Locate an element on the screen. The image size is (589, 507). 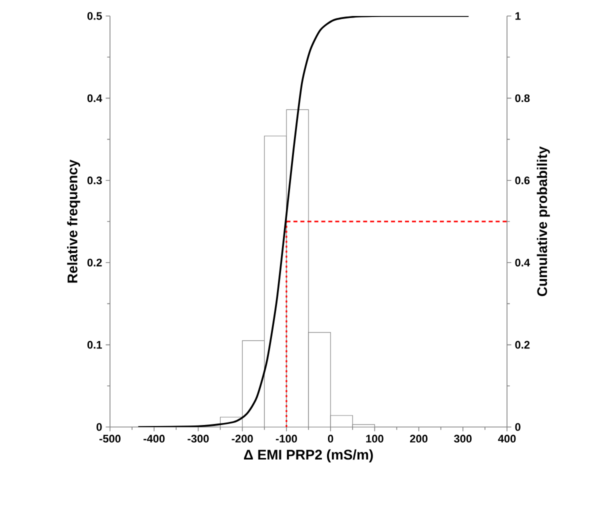
y2-tick-label: 0.8 is located at coordinates (522, 98).